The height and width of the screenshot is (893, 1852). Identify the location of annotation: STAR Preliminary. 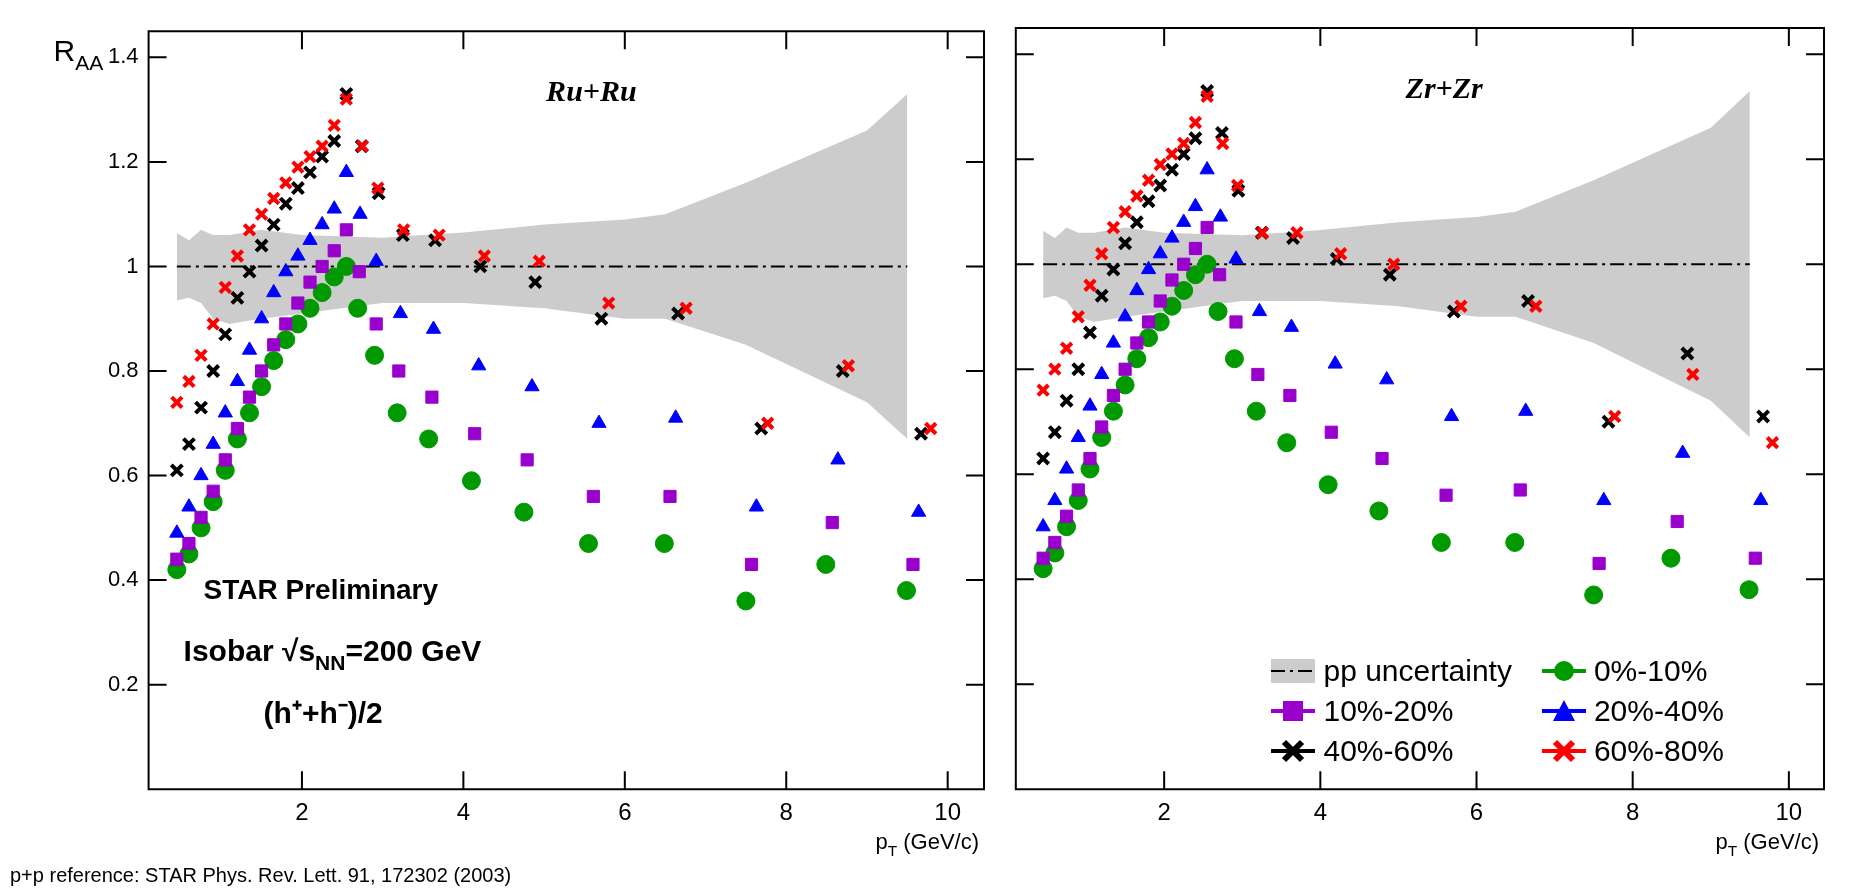
(321, 590).